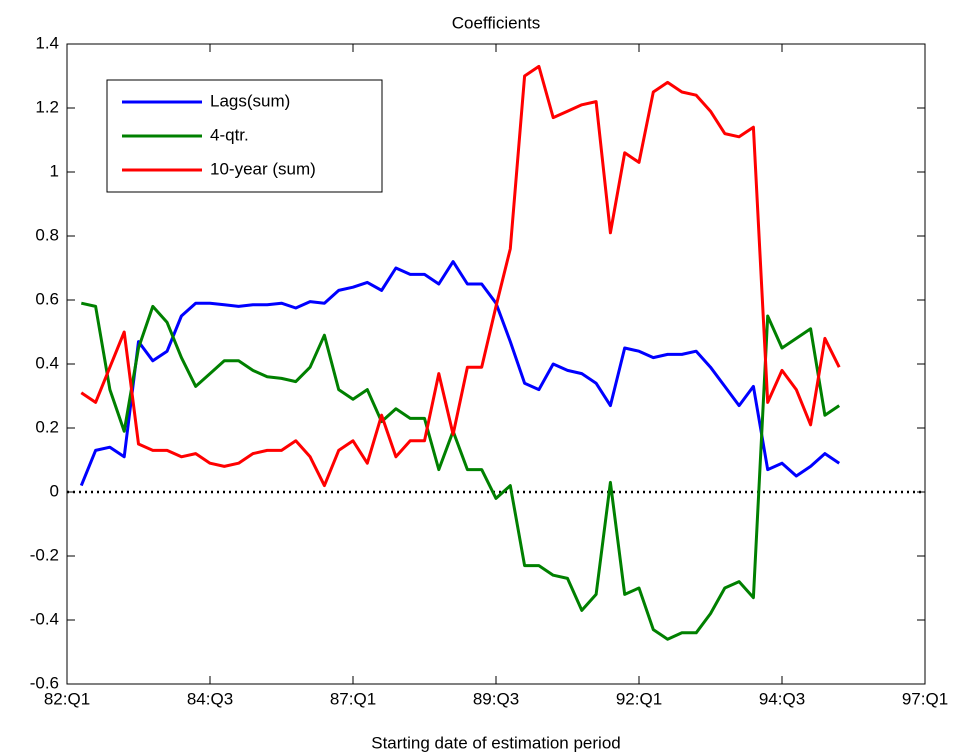  What do you see at coordinates (495, 742) in the screenshot?
I see `x-axis-label: Starting date of estimation period` at bounding box center [495, 742].